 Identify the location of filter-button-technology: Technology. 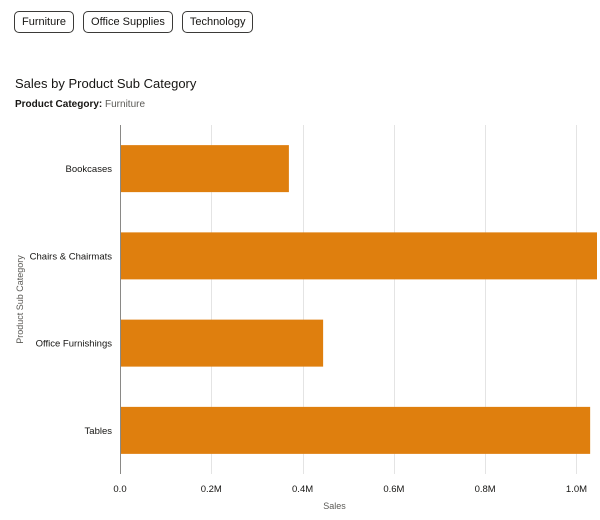
(217, 22).